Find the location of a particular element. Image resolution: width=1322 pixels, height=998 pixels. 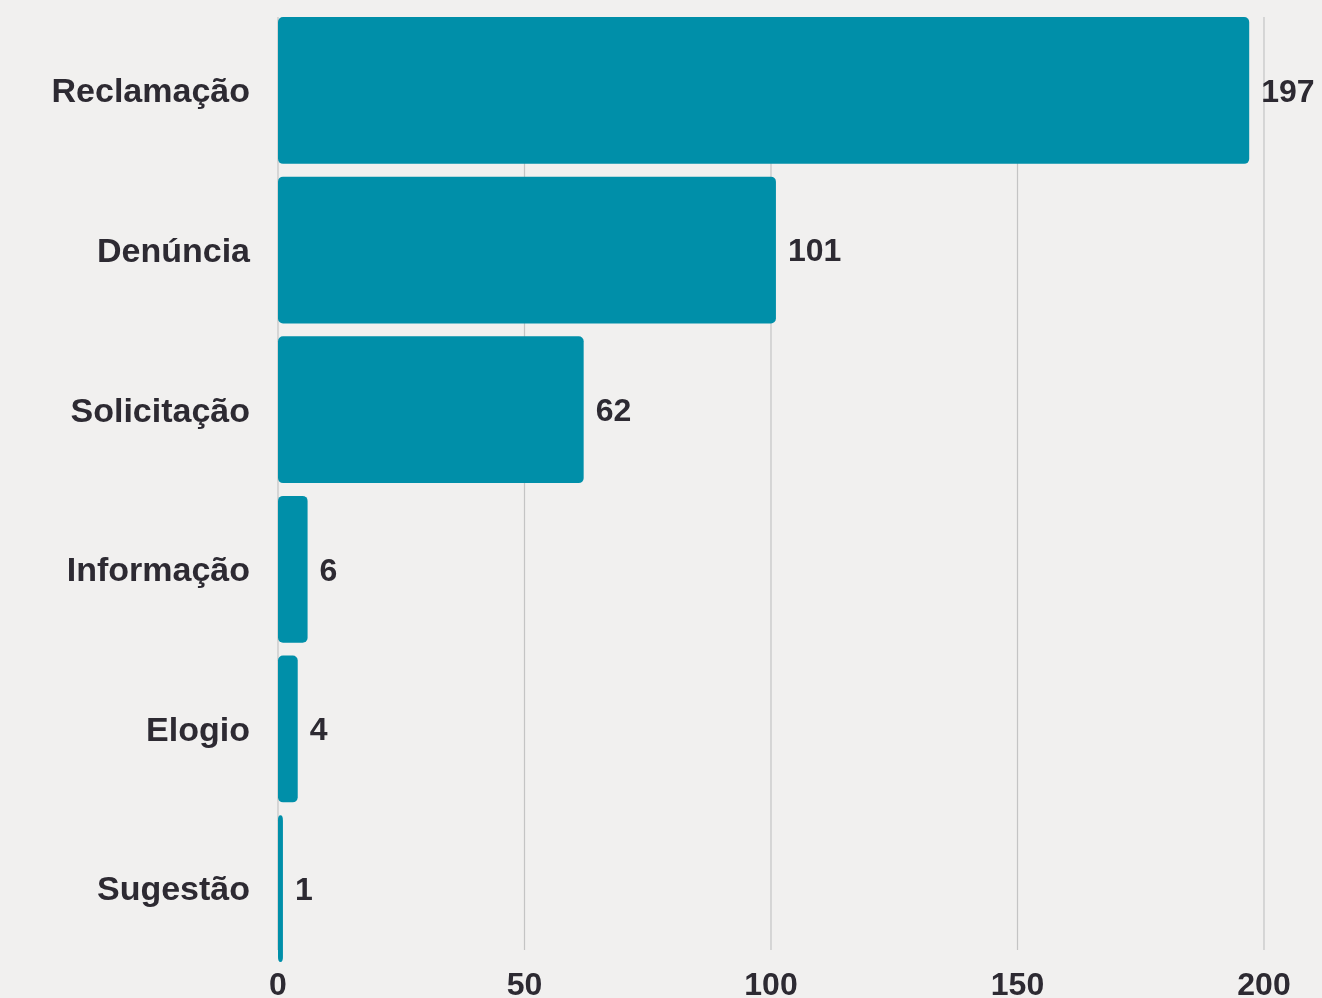

data-label: 4 is located at coordinates (318, 729).